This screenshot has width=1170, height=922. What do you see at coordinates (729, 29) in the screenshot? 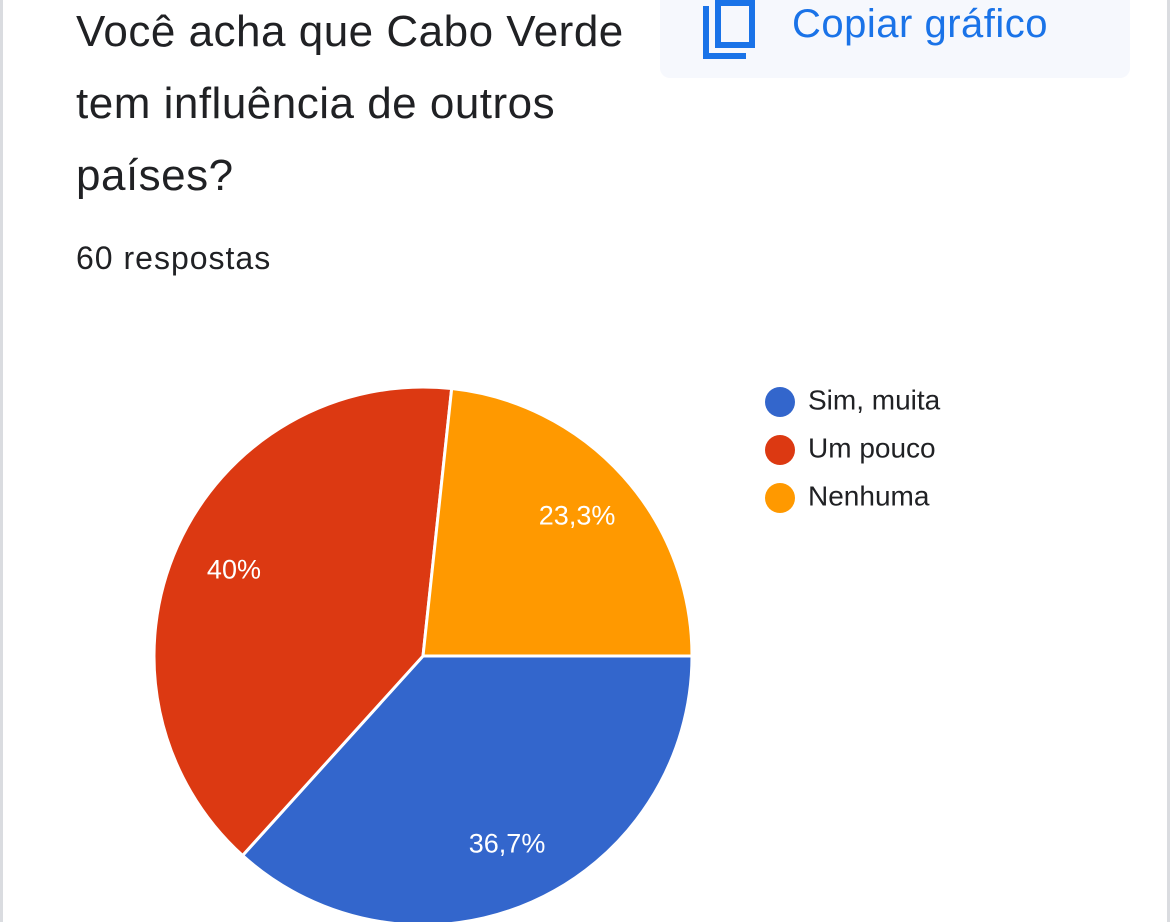
I see `copy-icon` at bounding box center [729, 29].